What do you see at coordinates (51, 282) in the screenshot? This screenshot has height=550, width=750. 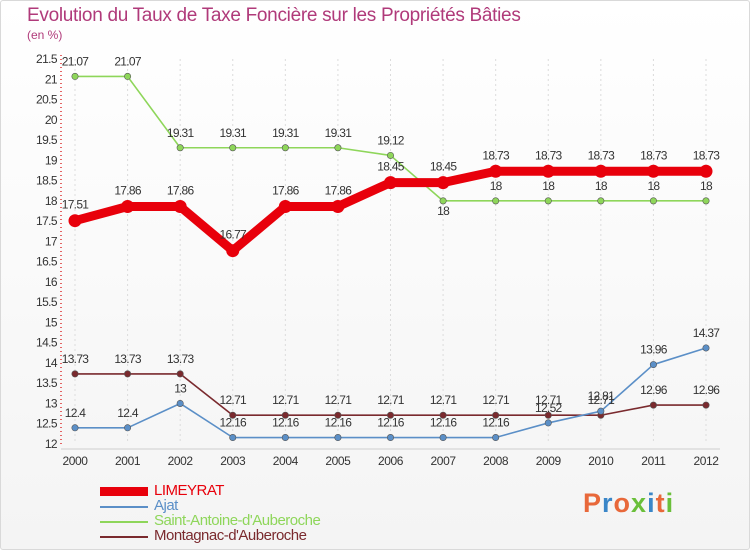 I see `y-tick-label: 16` at bounding box center [51, 282].